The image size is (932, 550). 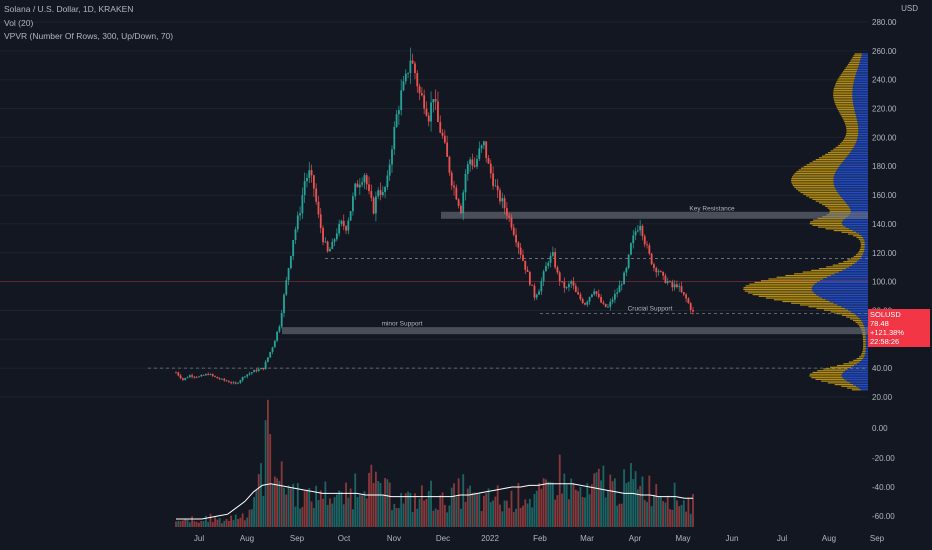 I want to click on y-tick-label: 160.00, so click(x=884, y=195).